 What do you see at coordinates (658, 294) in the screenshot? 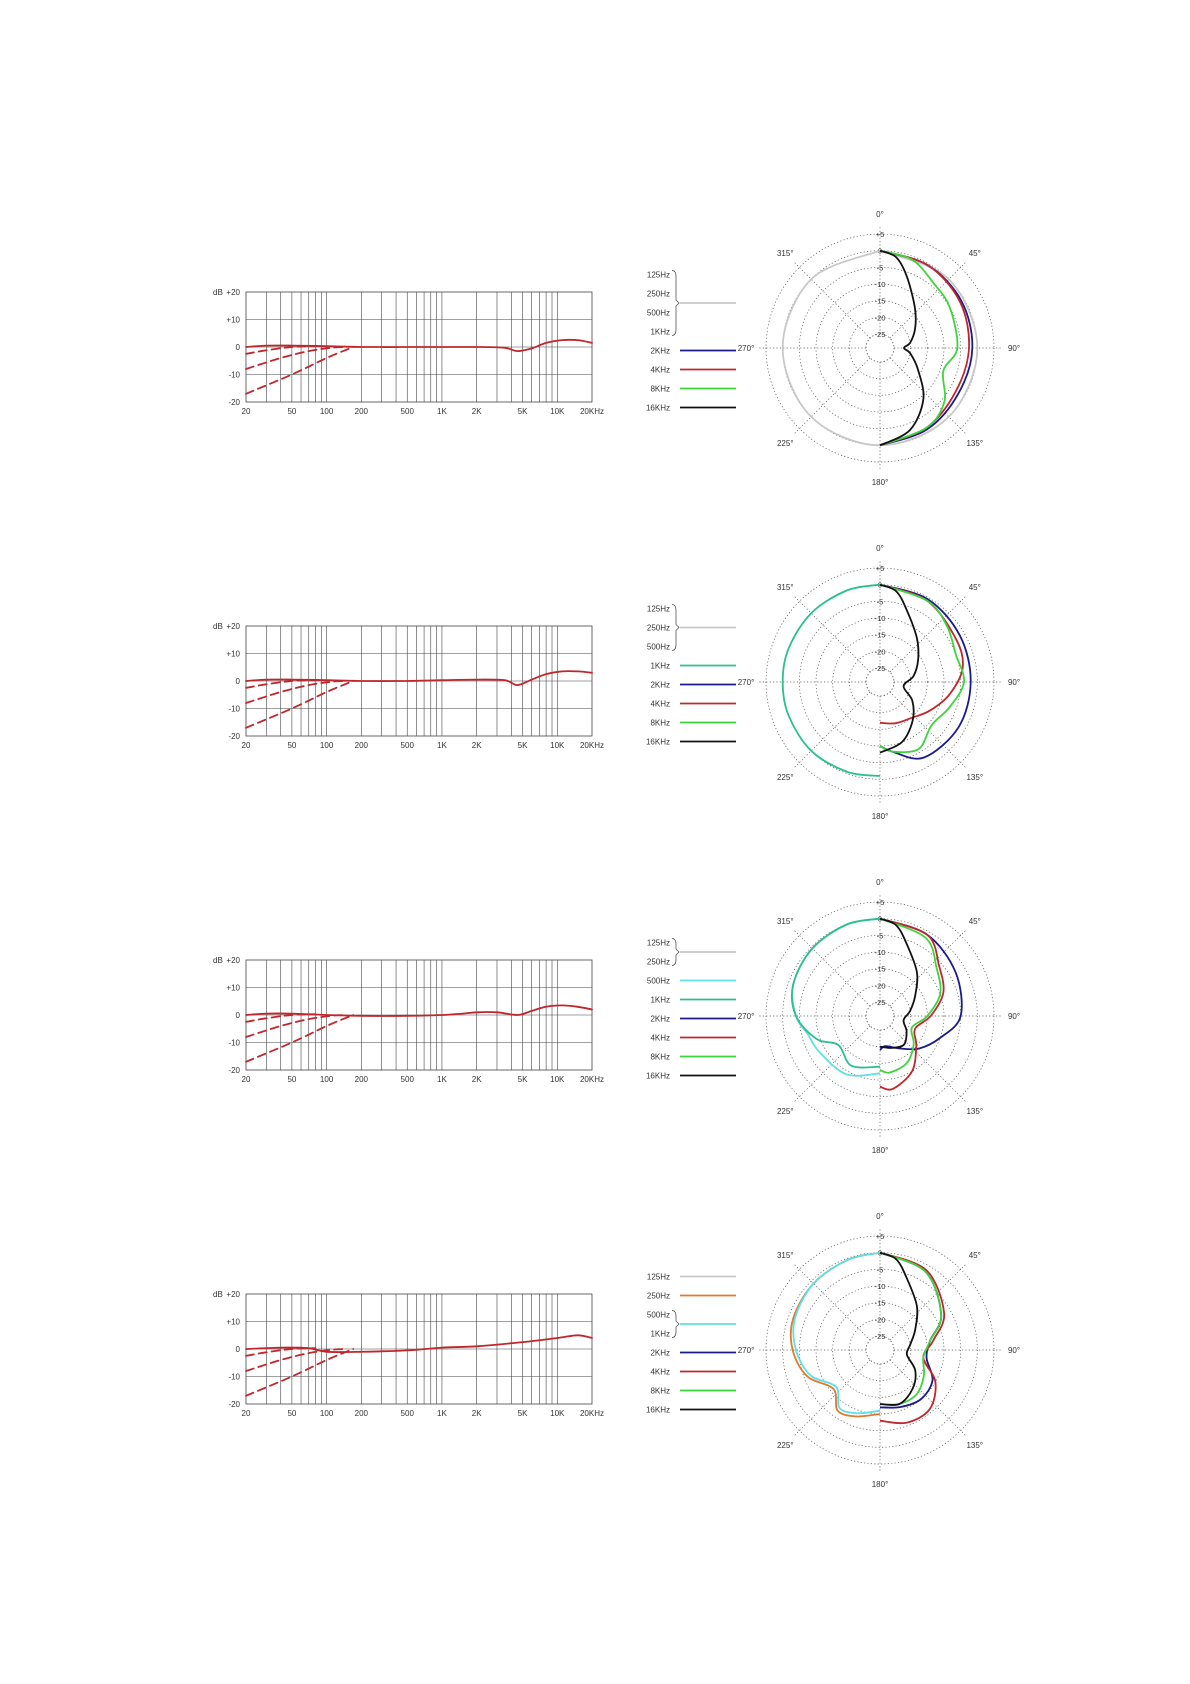
I see `legend-label: 250Hz` at bounding box center [658, 294].